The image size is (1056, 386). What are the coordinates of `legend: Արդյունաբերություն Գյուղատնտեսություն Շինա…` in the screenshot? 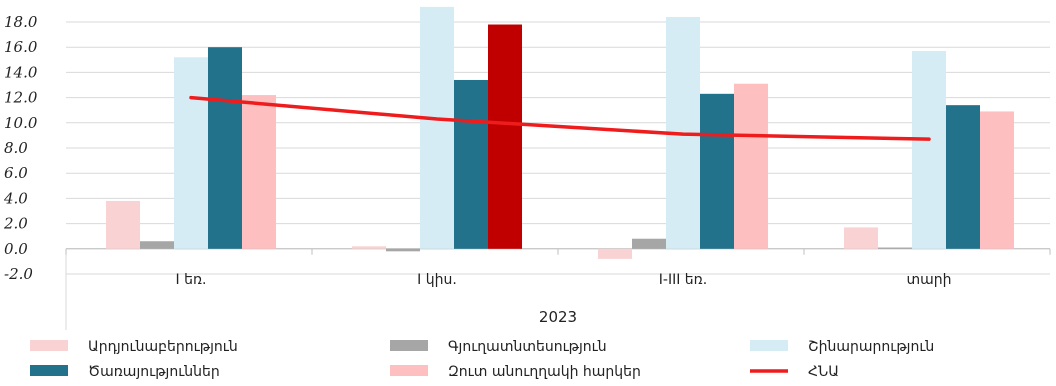 It's located at (482, 359).